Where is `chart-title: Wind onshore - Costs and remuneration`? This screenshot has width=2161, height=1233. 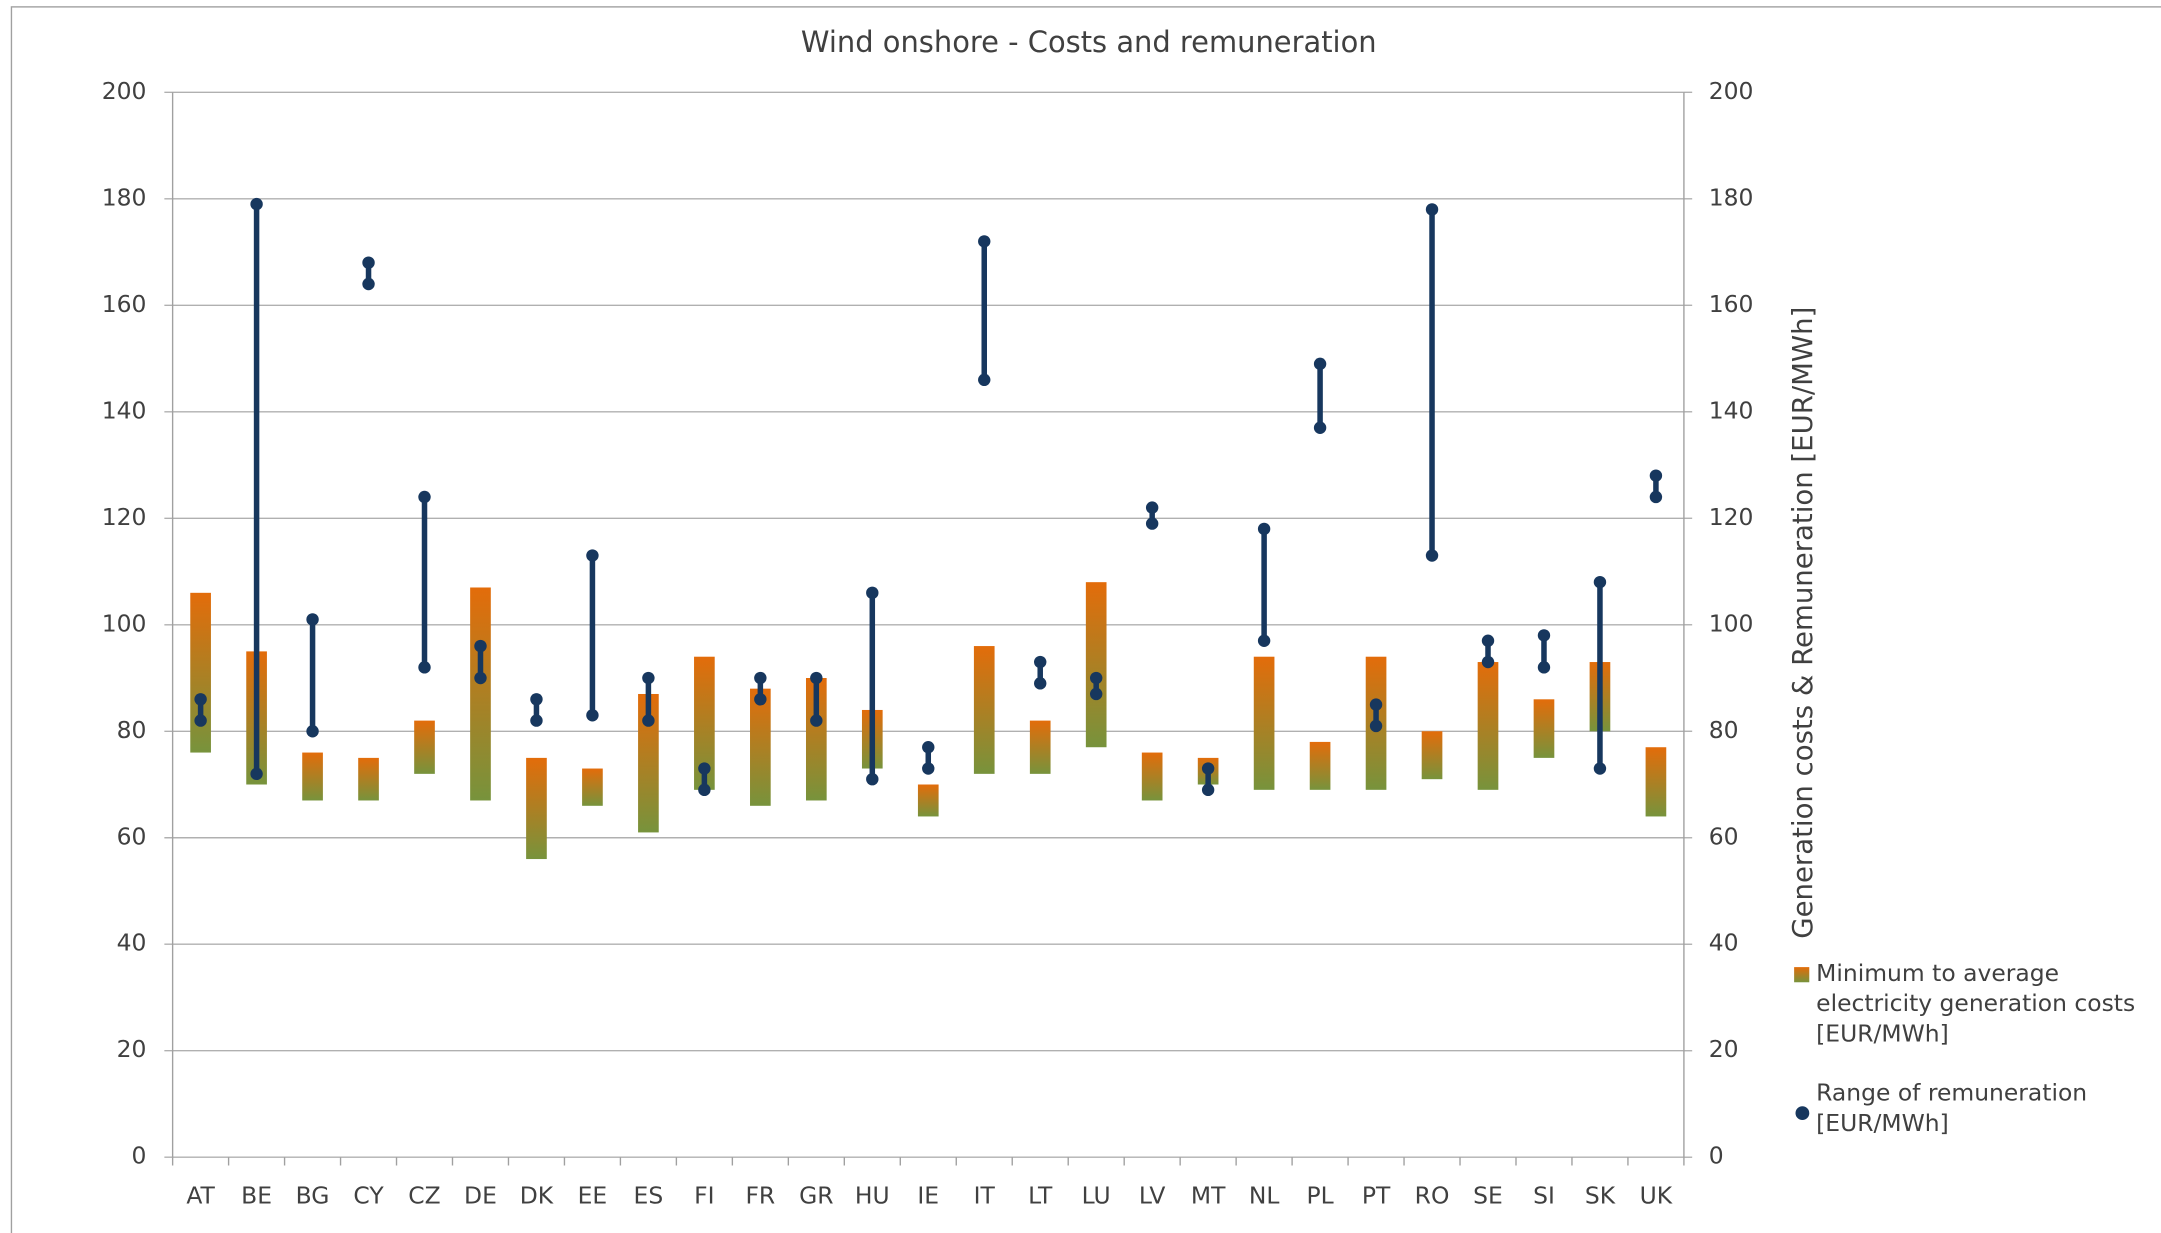 chart-title: Wind onshore - Costs and remuneration is located at coordinates (1089, 42).